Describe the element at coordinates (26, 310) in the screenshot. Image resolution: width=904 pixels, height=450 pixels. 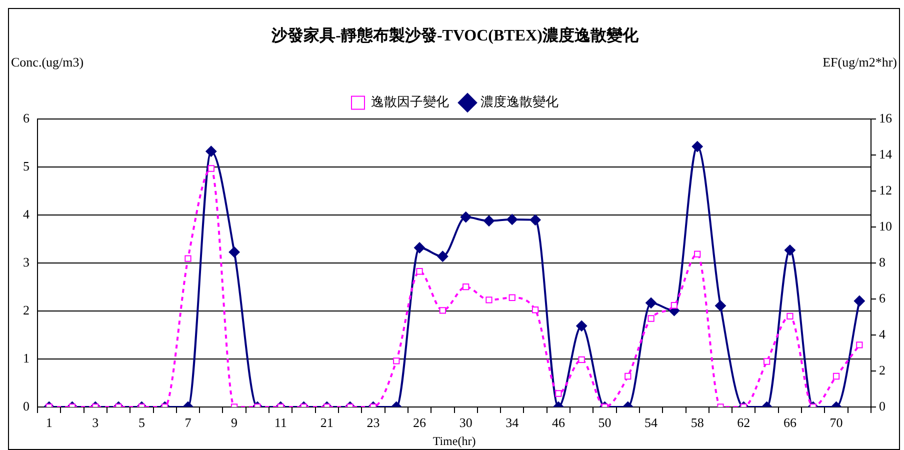
I see `y-tick-label: 2` at that location.